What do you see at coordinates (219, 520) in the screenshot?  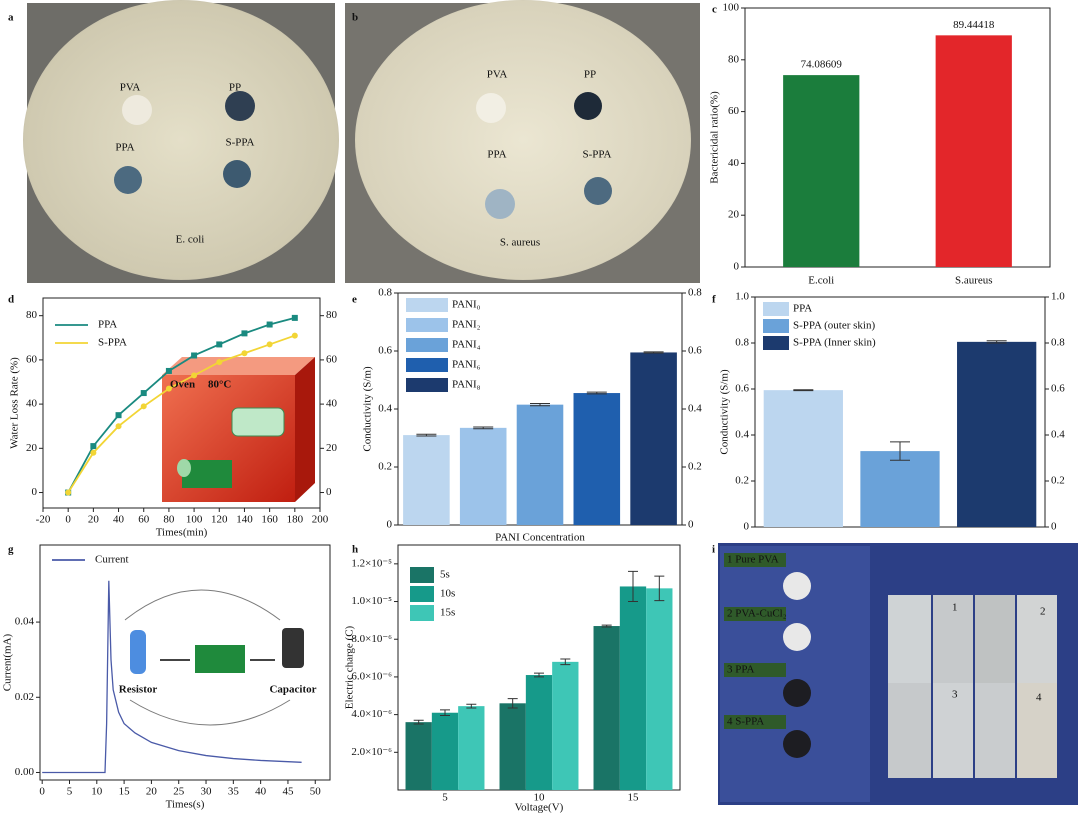 I see `x-tick-label: 120` at bounding box center [219, 520].